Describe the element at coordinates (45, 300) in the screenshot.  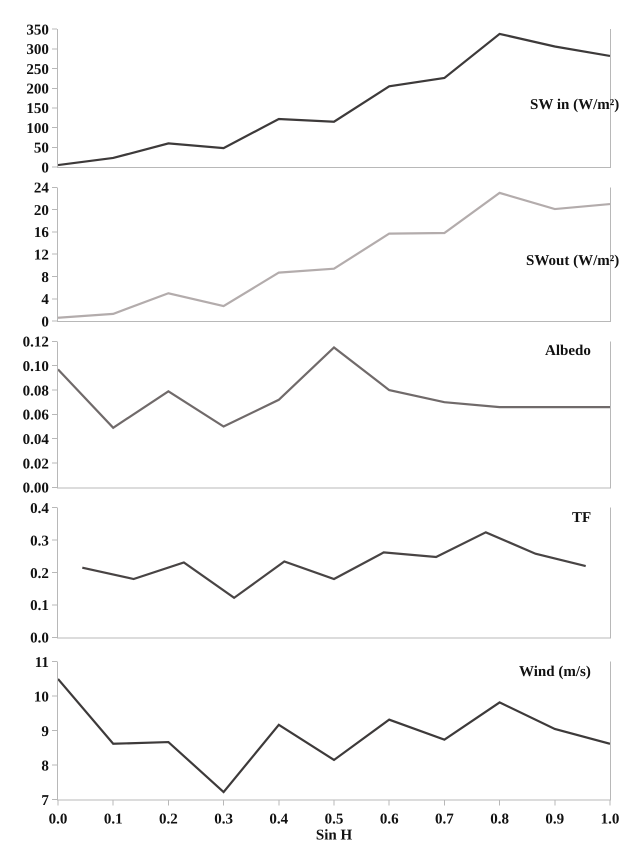
I see `y-tick-label: 4` at that location.